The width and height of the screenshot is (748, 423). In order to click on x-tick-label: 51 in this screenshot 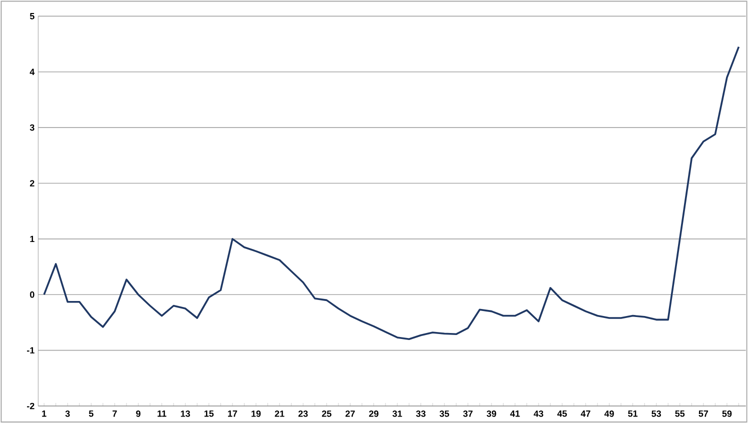, I will do `click(633, 413)`.